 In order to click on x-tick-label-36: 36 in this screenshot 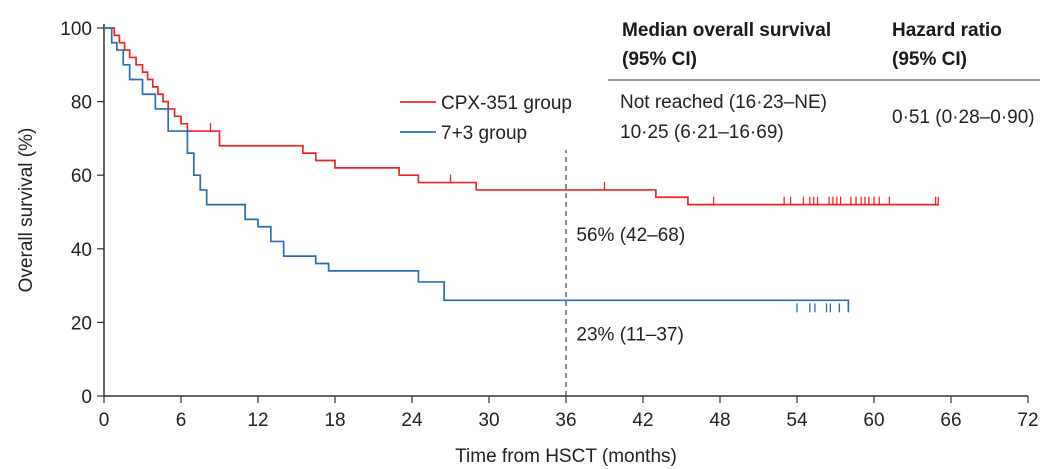, I will do `click(565, 420)`.